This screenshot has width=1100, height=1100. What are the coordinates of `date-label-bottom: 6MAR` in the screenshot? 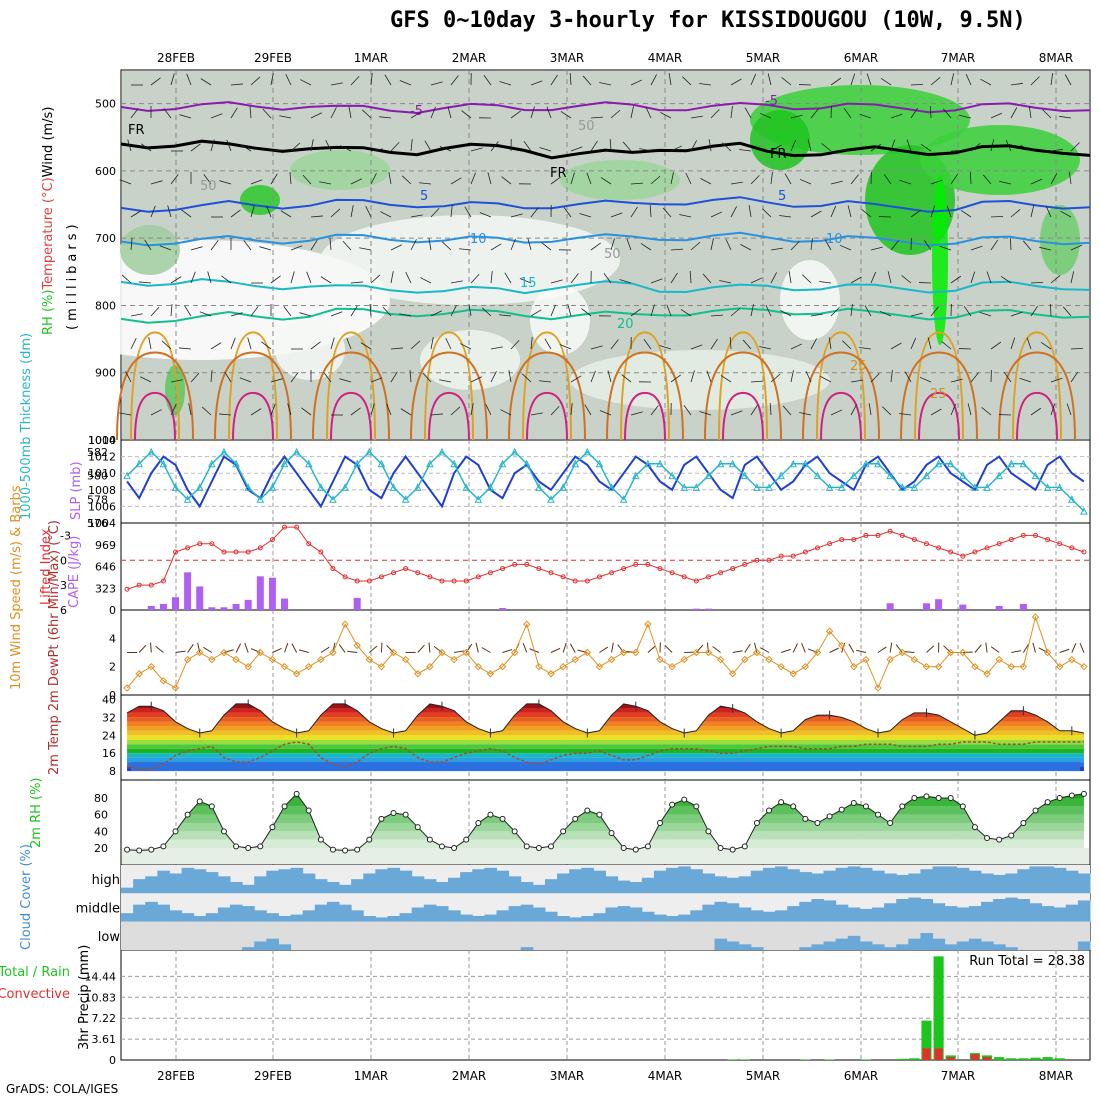 It's located at (861, 1076).